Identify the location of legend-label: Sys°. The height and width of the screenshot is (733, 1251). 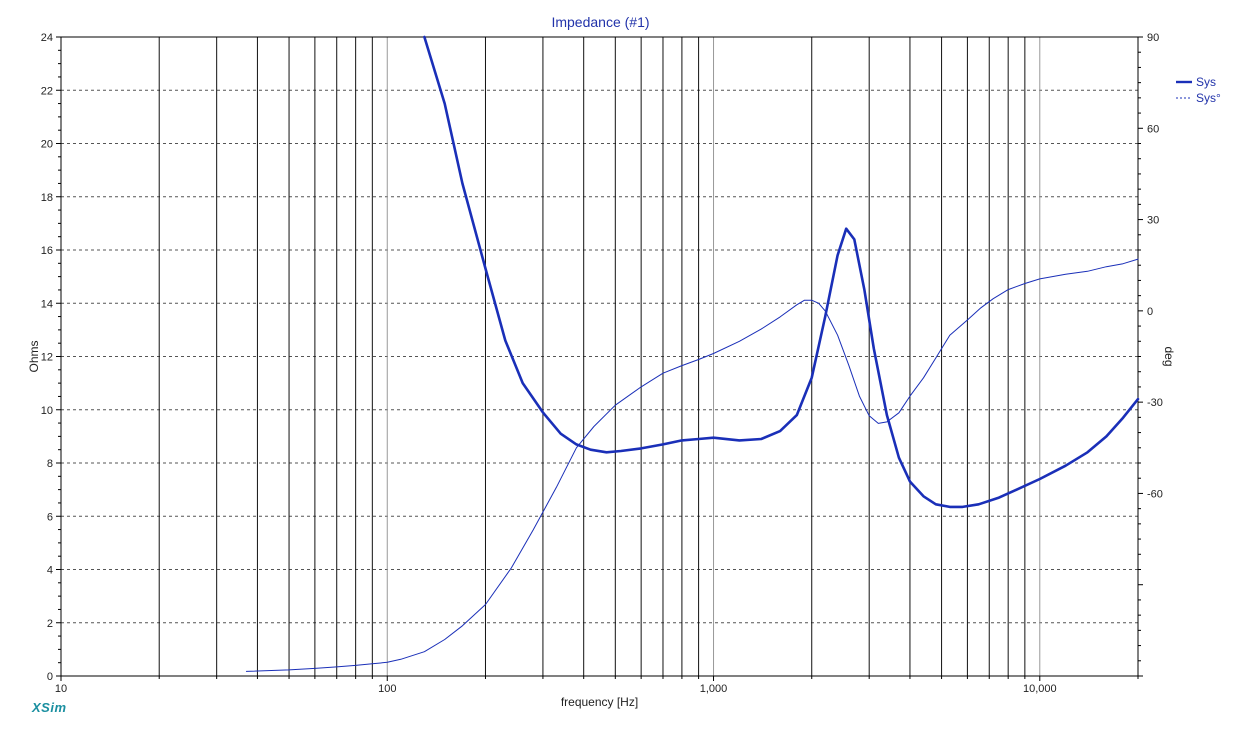
(1208, 98).